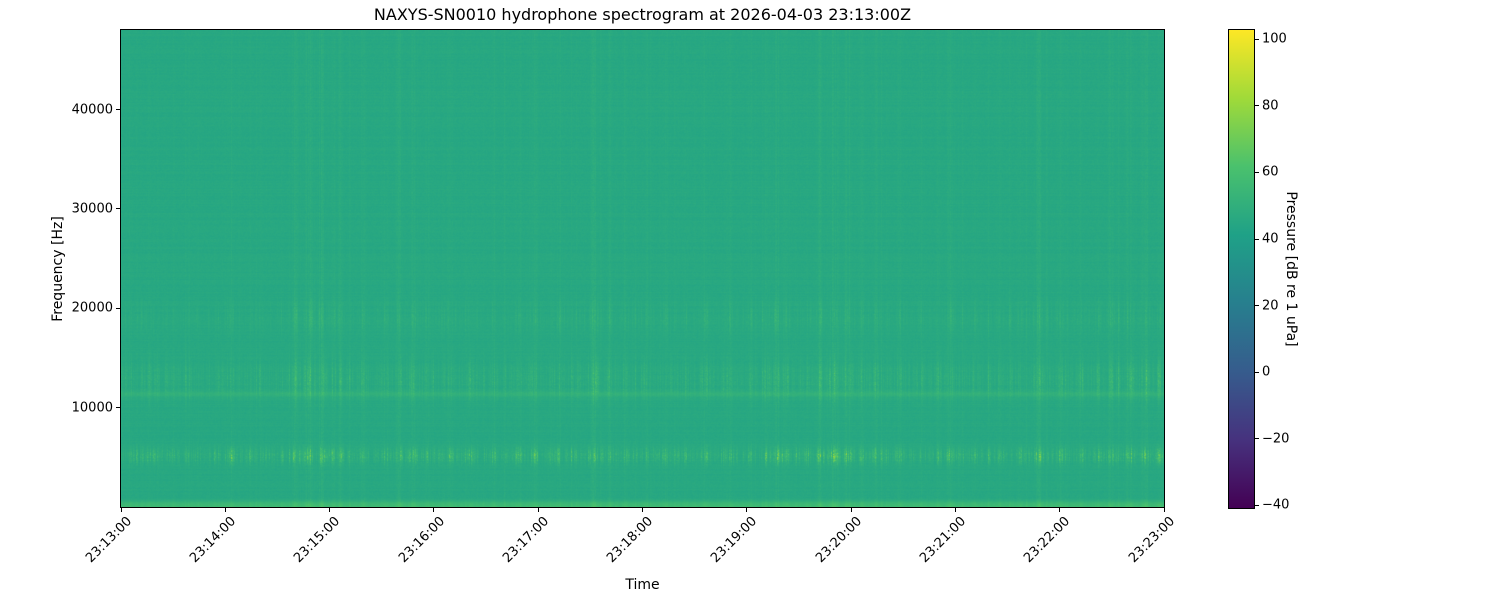 This screenshot has width=1500, height=600. What do you see at coordinates (92, 408) in the screenshot?
I see `y-tick-label: 10000` at bounding box center [92, 408].